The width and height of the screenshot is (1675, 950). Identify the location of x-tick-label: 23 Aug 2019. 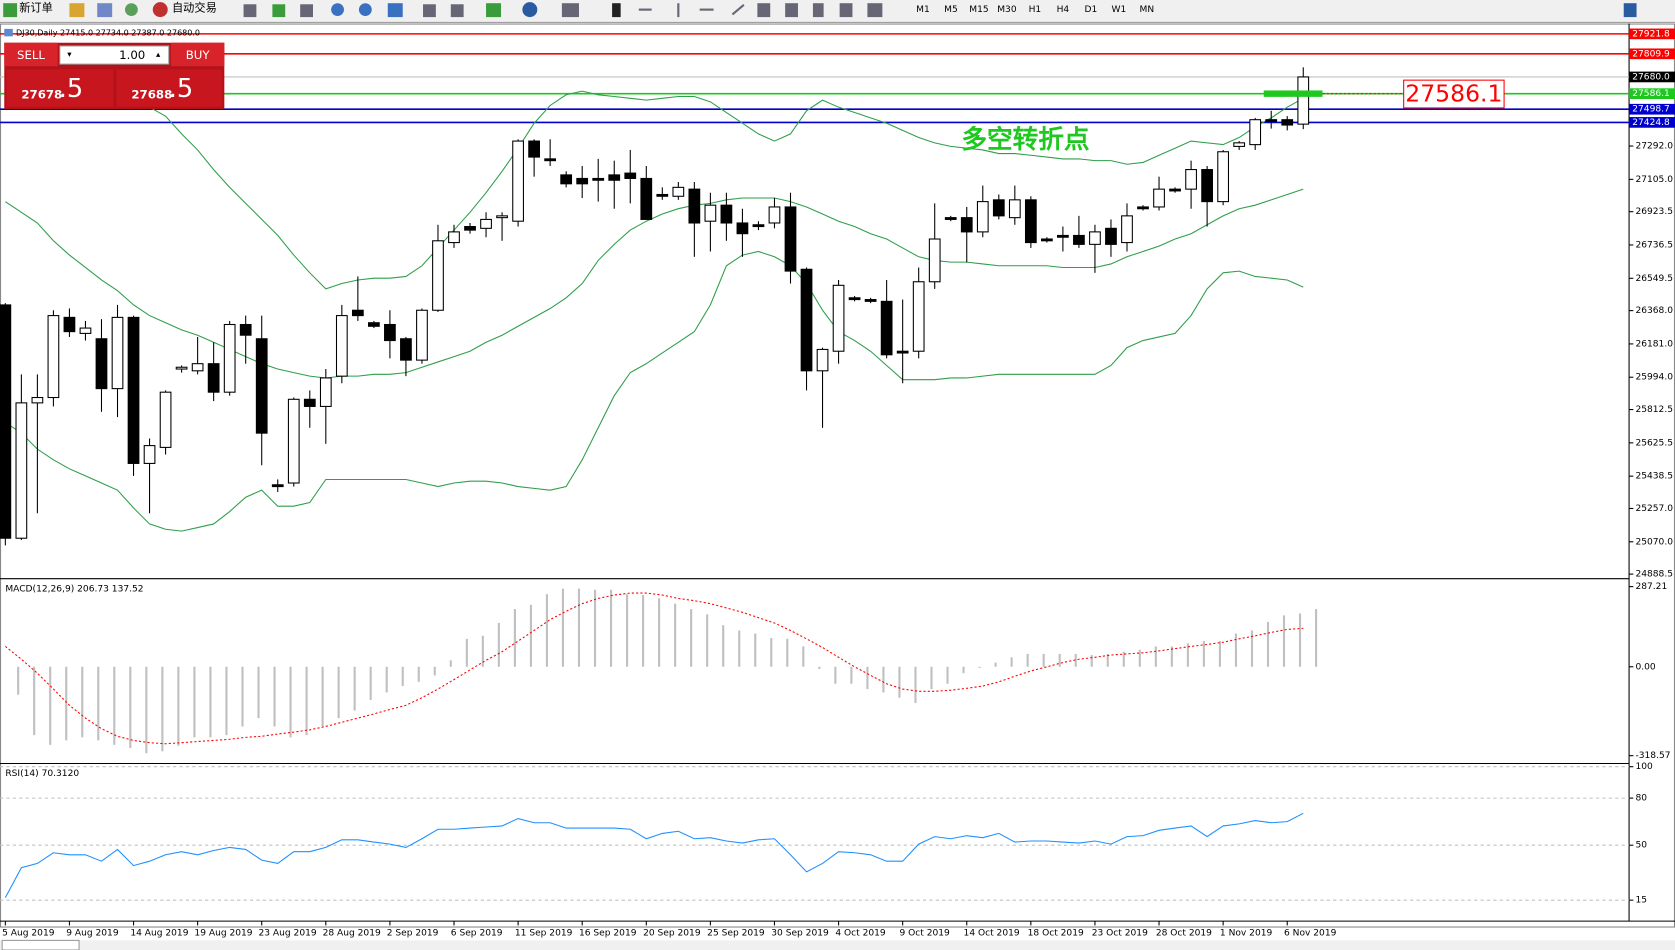
(288, 933).